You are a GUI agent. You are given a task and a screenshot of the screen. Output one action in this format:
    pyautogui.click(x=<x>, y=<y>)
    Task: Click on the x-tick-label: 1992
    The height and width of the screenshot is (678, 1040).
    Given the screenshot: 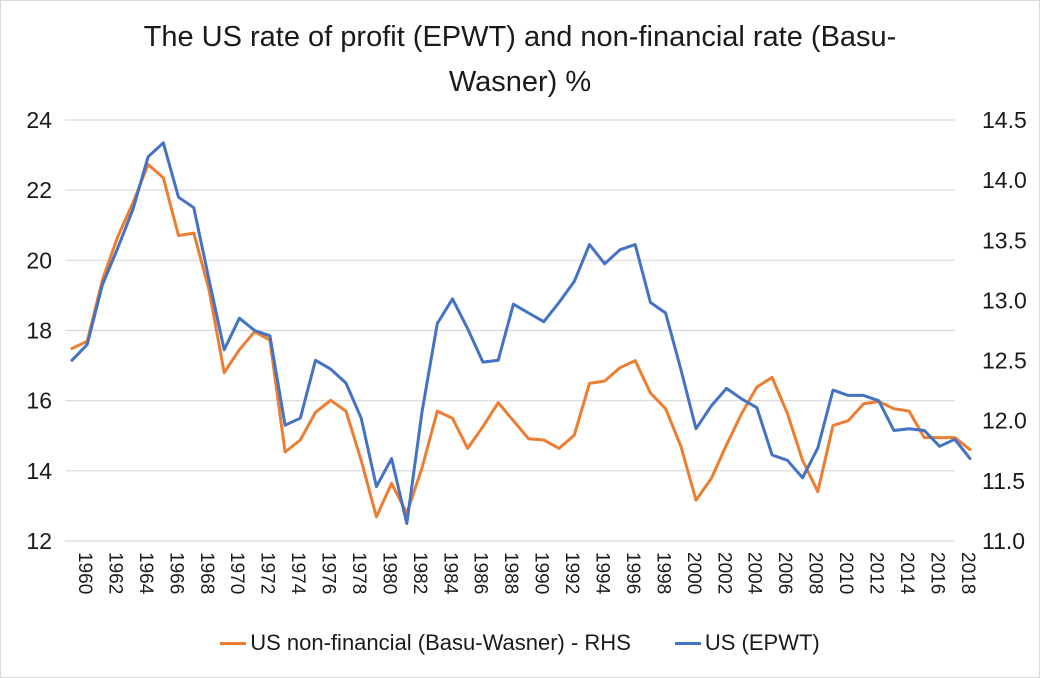 What is the action you would take?
    pyautogui.click(x=571, y=573)
    